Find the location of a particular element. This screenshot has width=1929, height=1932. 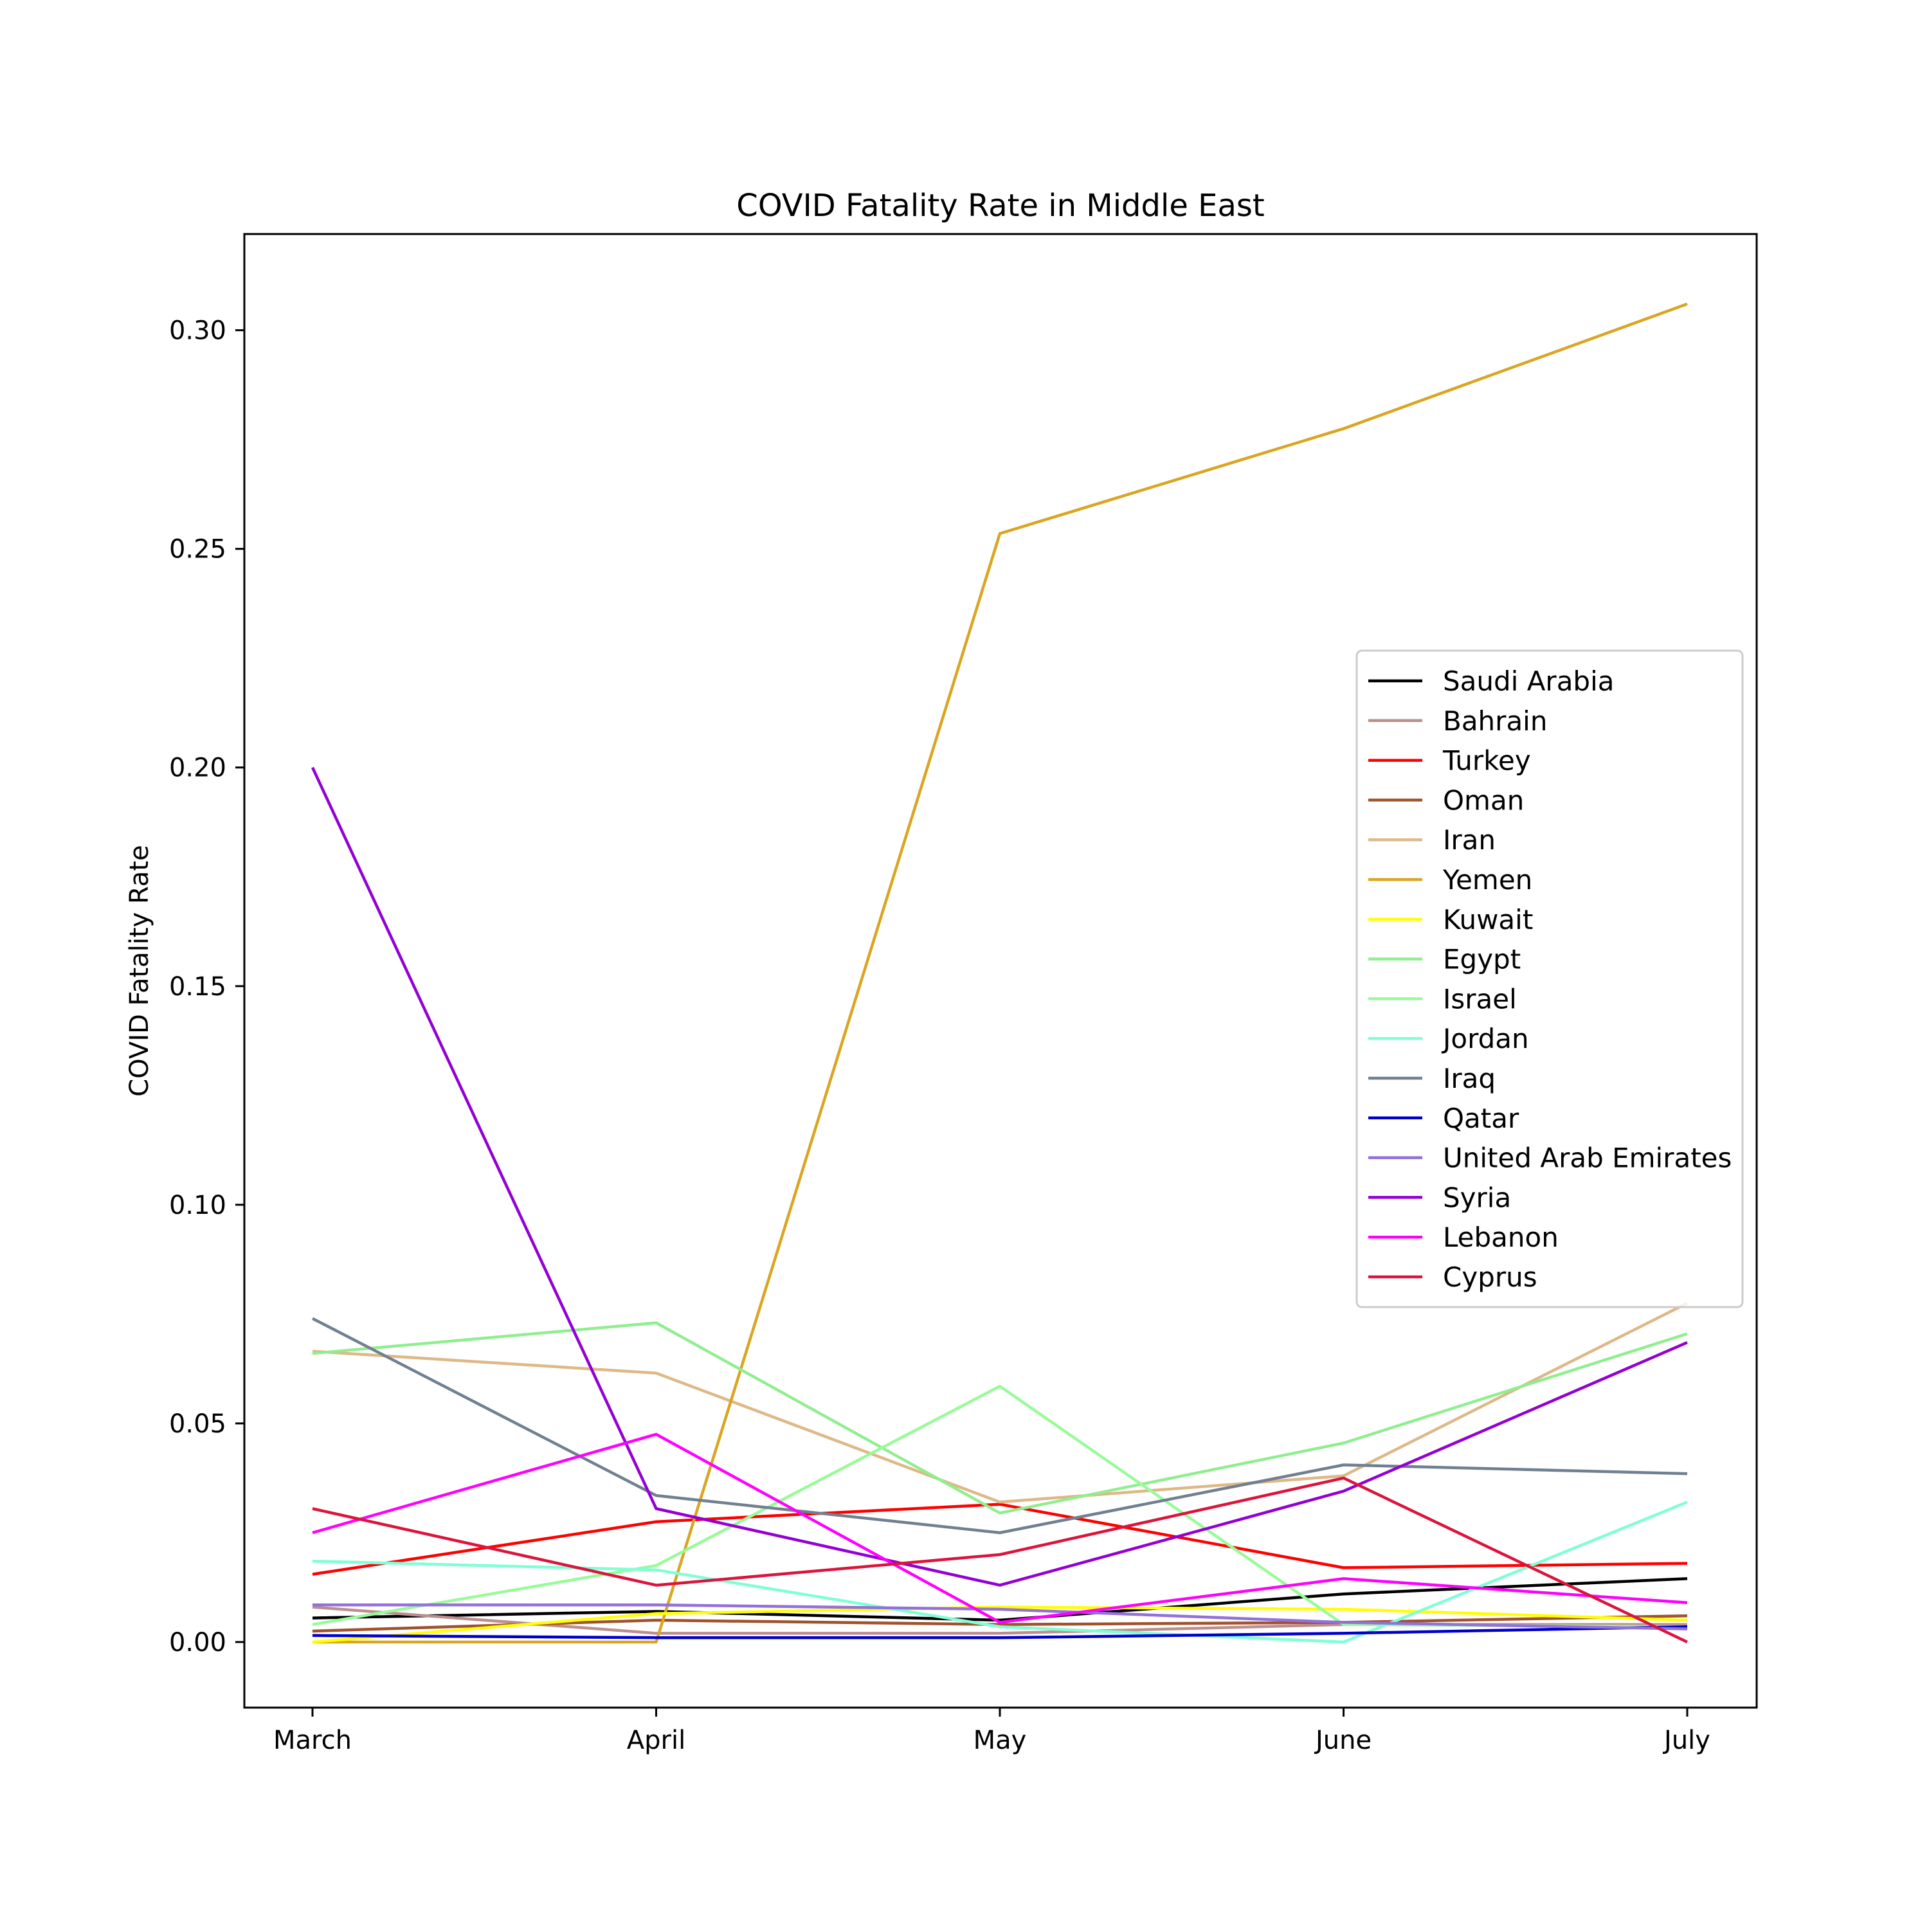

legend-label-iran: Iran is located at coordinates (1469, 840).